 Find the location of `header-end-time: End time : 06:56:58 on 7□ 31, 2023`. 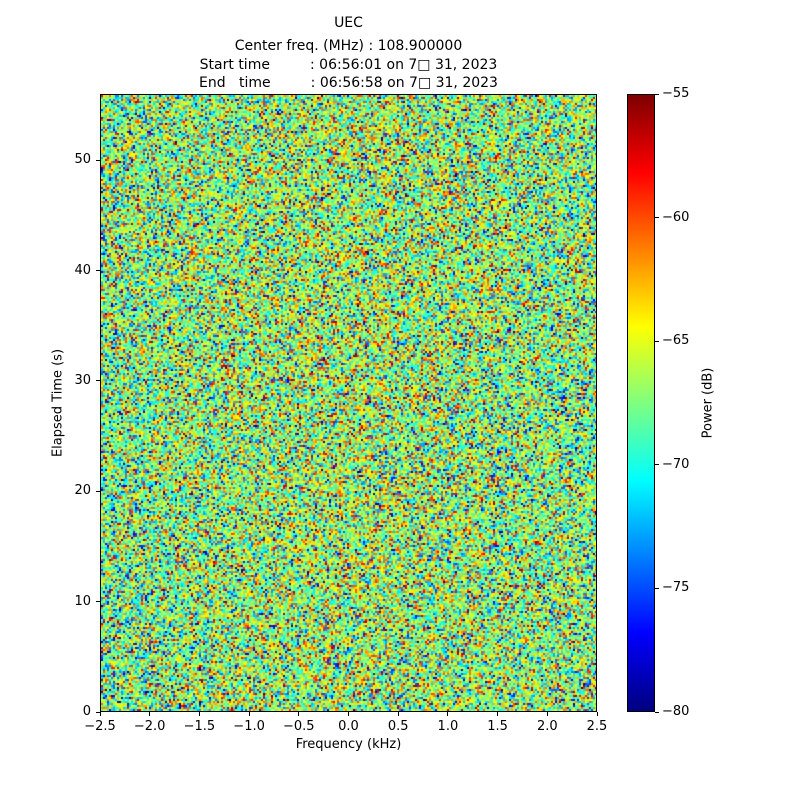

header-end-time: End time : 06:56:58 on 7□ 31, 2023 is located at coordinates (348, 83).